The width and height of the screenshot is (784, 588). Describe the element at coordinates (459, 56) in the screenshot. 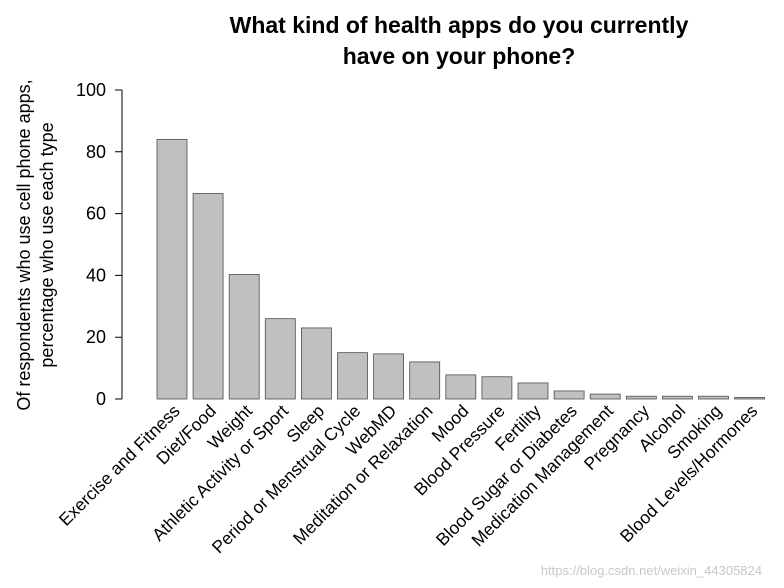

I see `chart-title-line-2: have on your phone?` at that location.